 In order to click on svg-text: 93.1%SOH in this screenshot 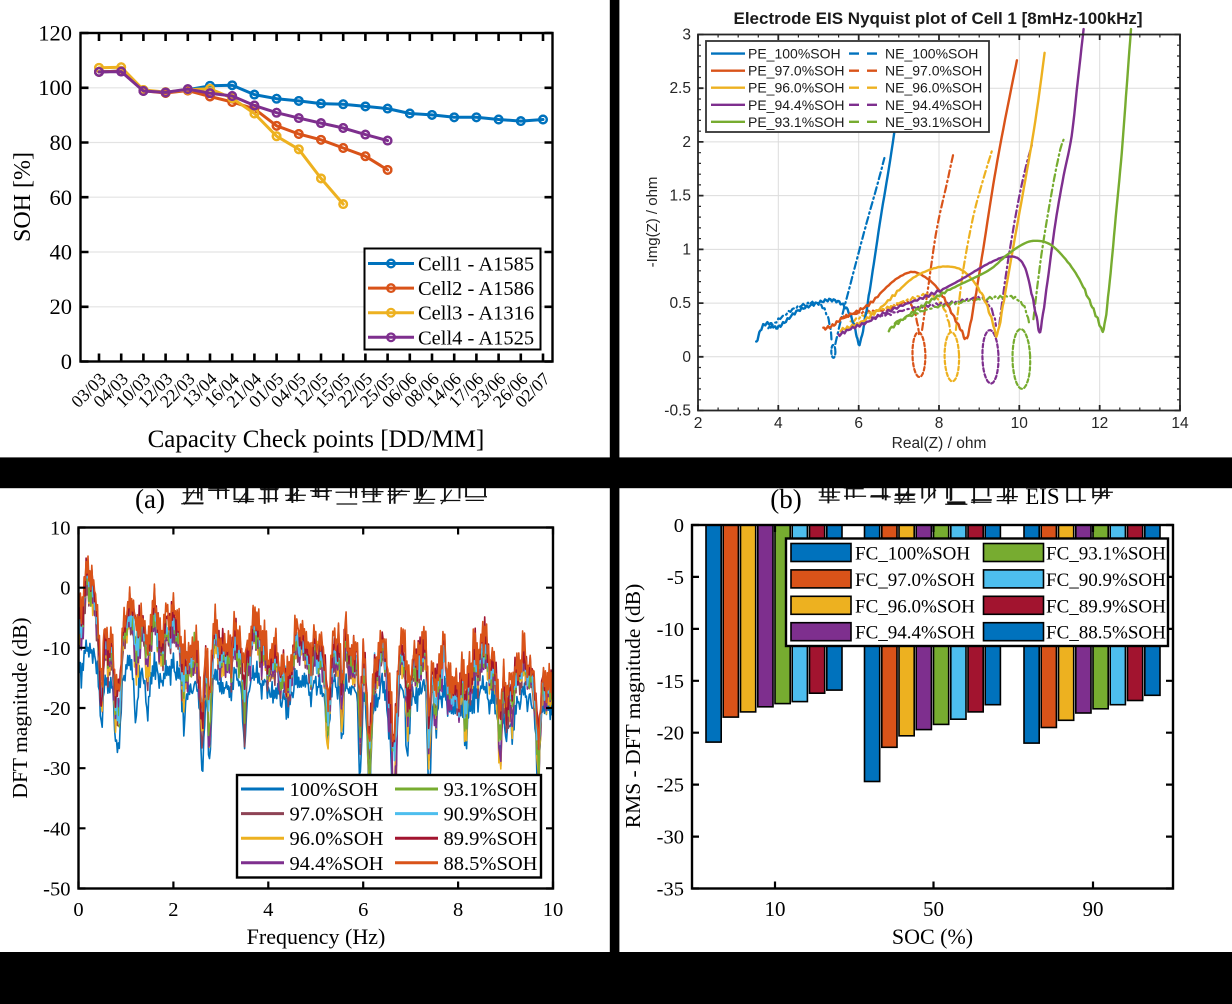, I will do `click(491, 790)`.